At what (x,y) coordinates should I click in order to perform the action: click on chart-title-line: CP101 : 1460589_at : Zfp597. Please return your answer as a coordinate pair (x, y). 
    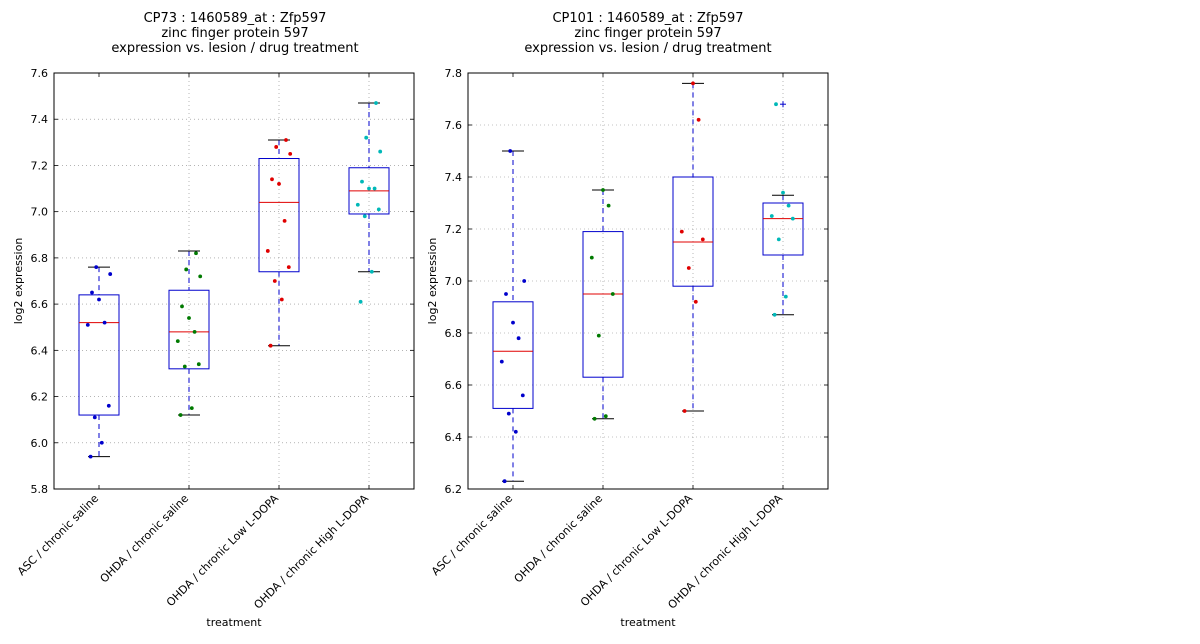
    Looking at the image, I should click on (647, 18).